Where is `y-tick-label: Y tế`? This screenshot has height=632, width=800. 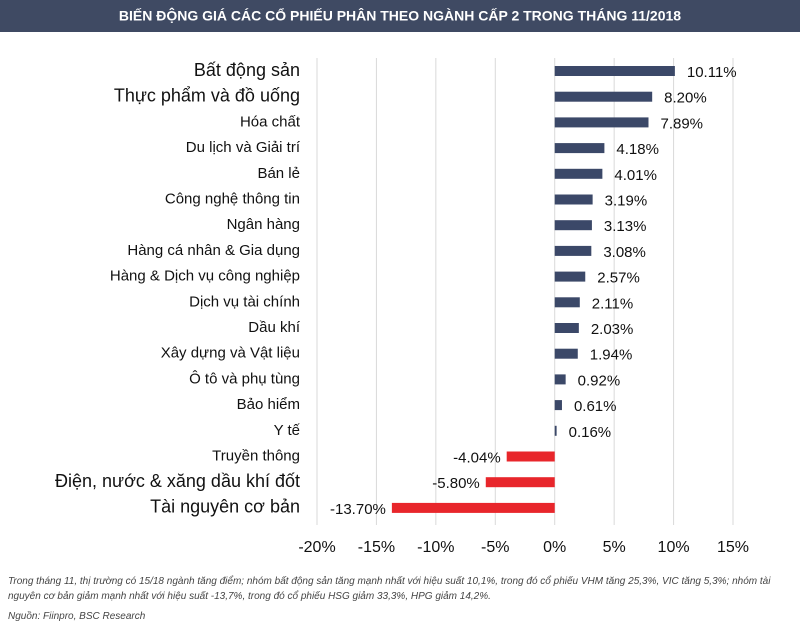
y-tick-label: Y tế is located at coordinates (287, 430).